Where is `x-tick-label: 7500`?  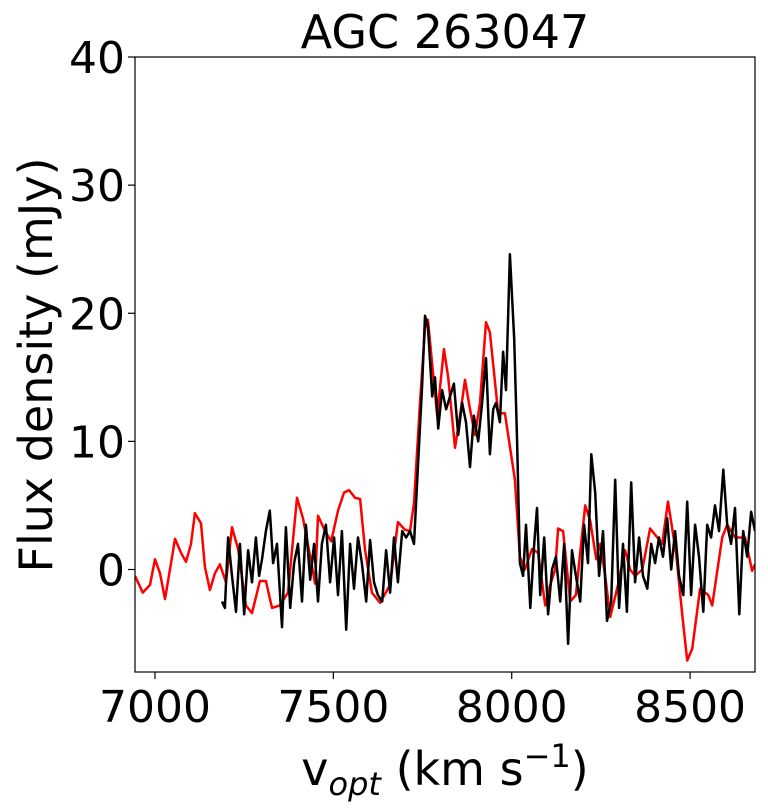 x-tick-label: 7500 is located at coordinates (333, 707).